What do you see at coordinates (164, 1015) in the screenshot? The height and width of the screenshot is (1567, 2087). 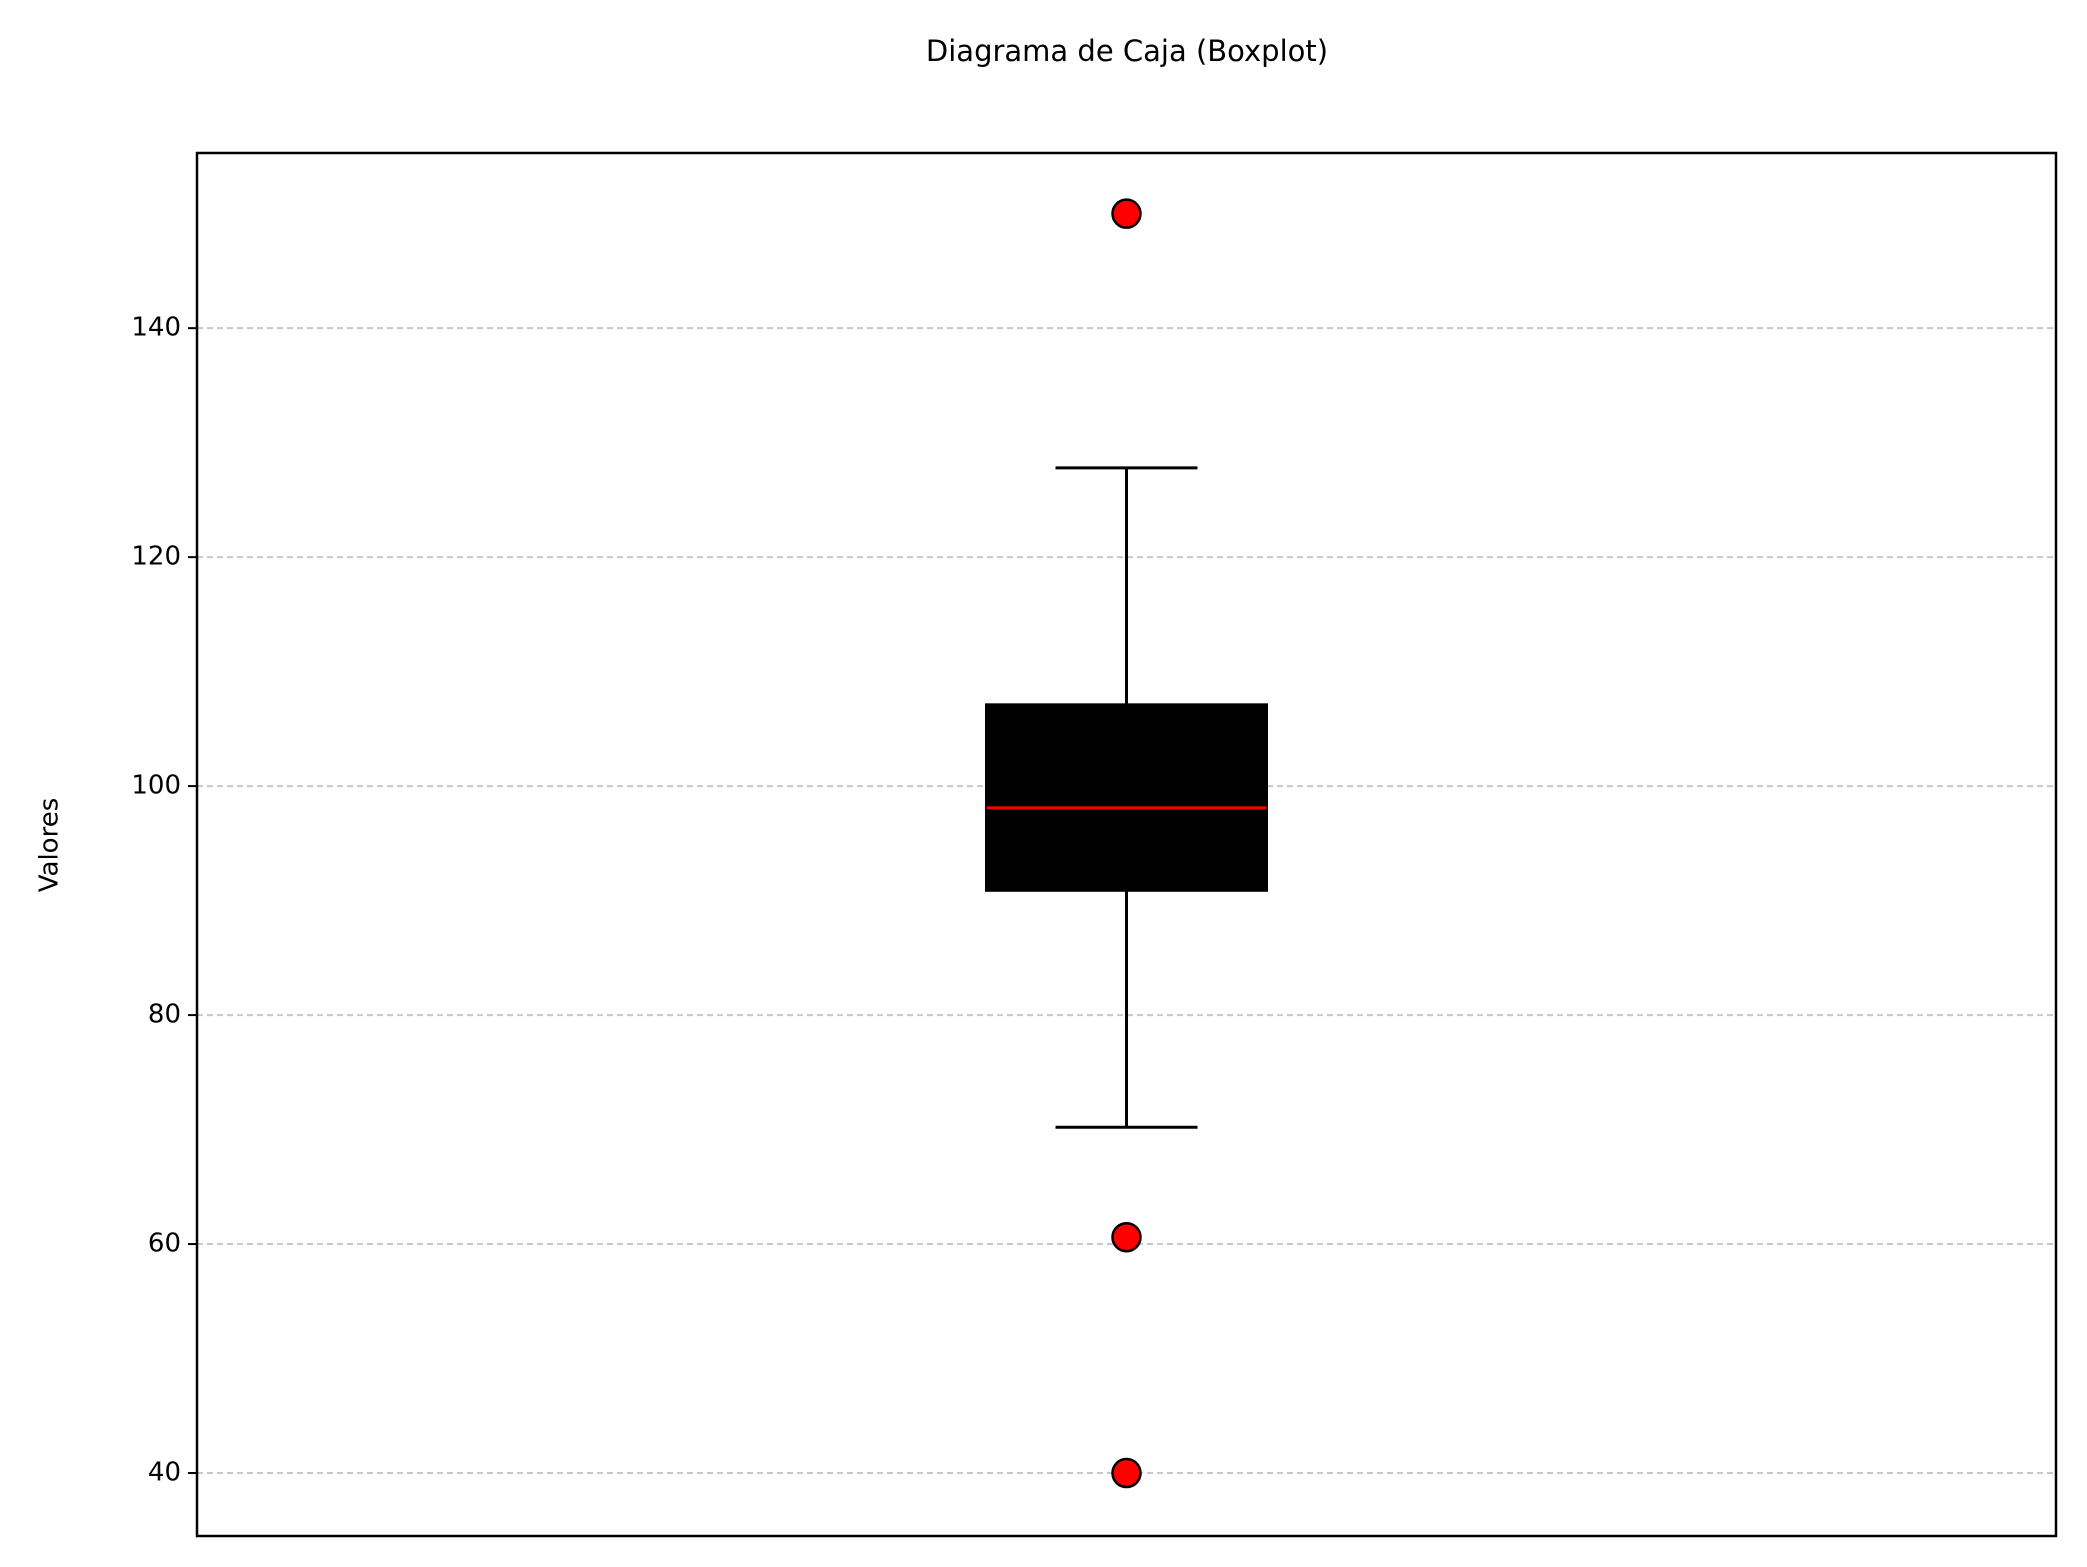 I see `y-tick-label: 80` at bounding box center [164, 1015].